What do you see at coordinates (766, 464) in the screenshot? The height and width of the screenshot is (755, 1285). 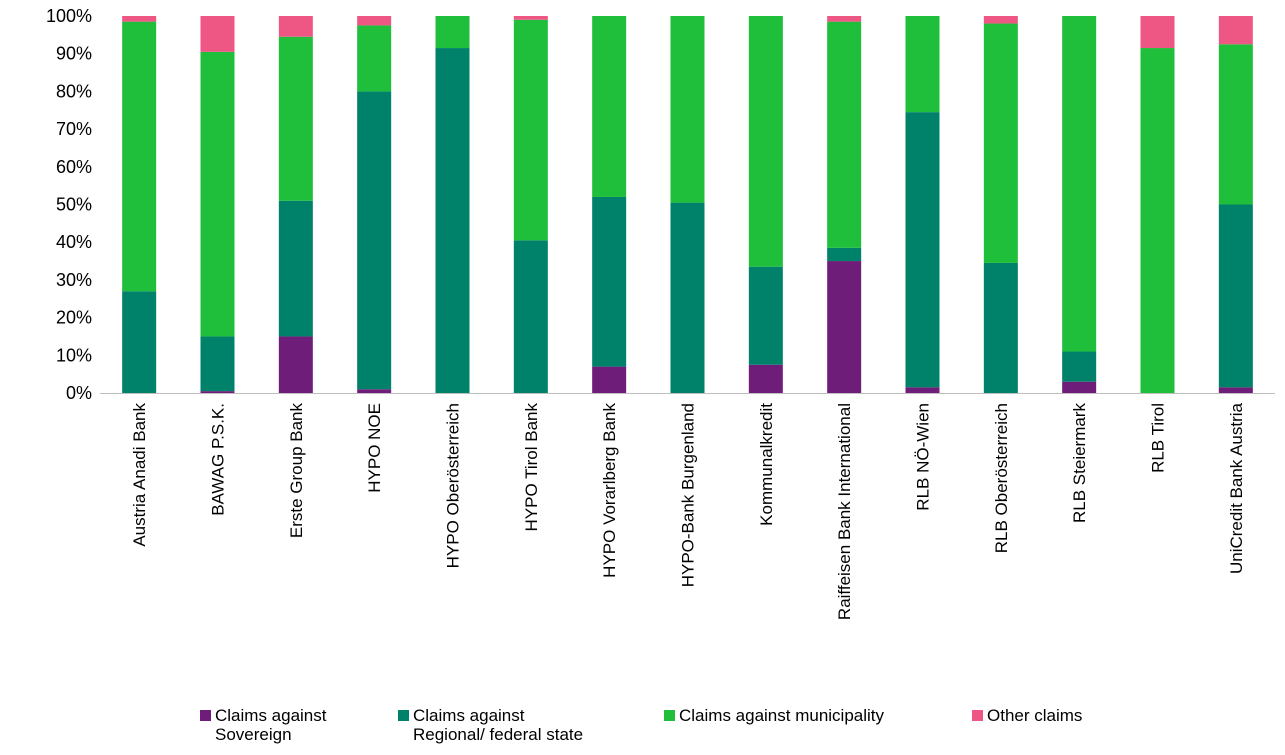 I see `x-tick-label: Kommunalkredit` at bounding box center [766, 464].